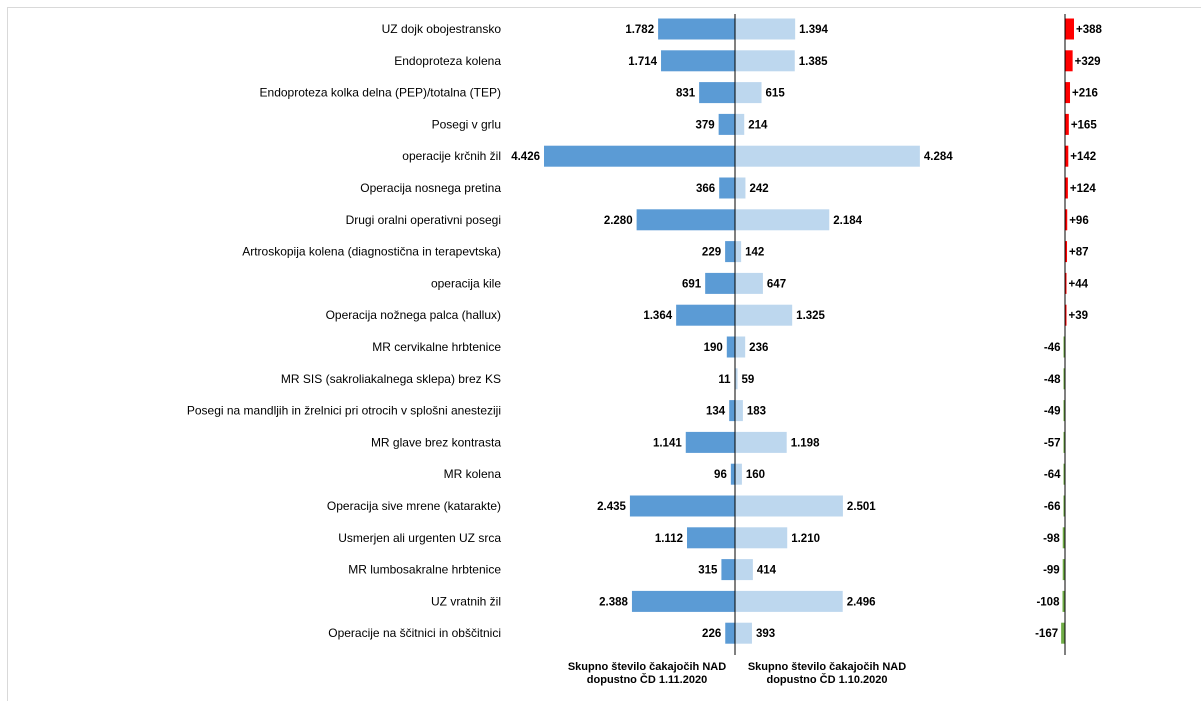  What do you see at coordinates (704, 125) in the screenshot?
I see `value-label-nov-2020: 379` at bounding box center [704, 125].